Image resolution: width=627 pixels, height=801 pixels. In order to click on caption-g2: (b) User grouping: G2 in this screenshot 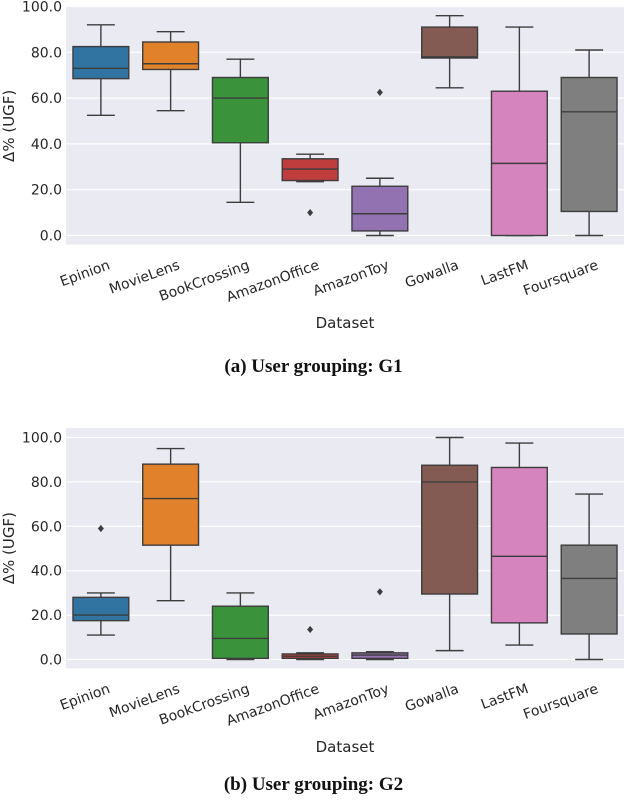, I will do `click(313, 784)`.